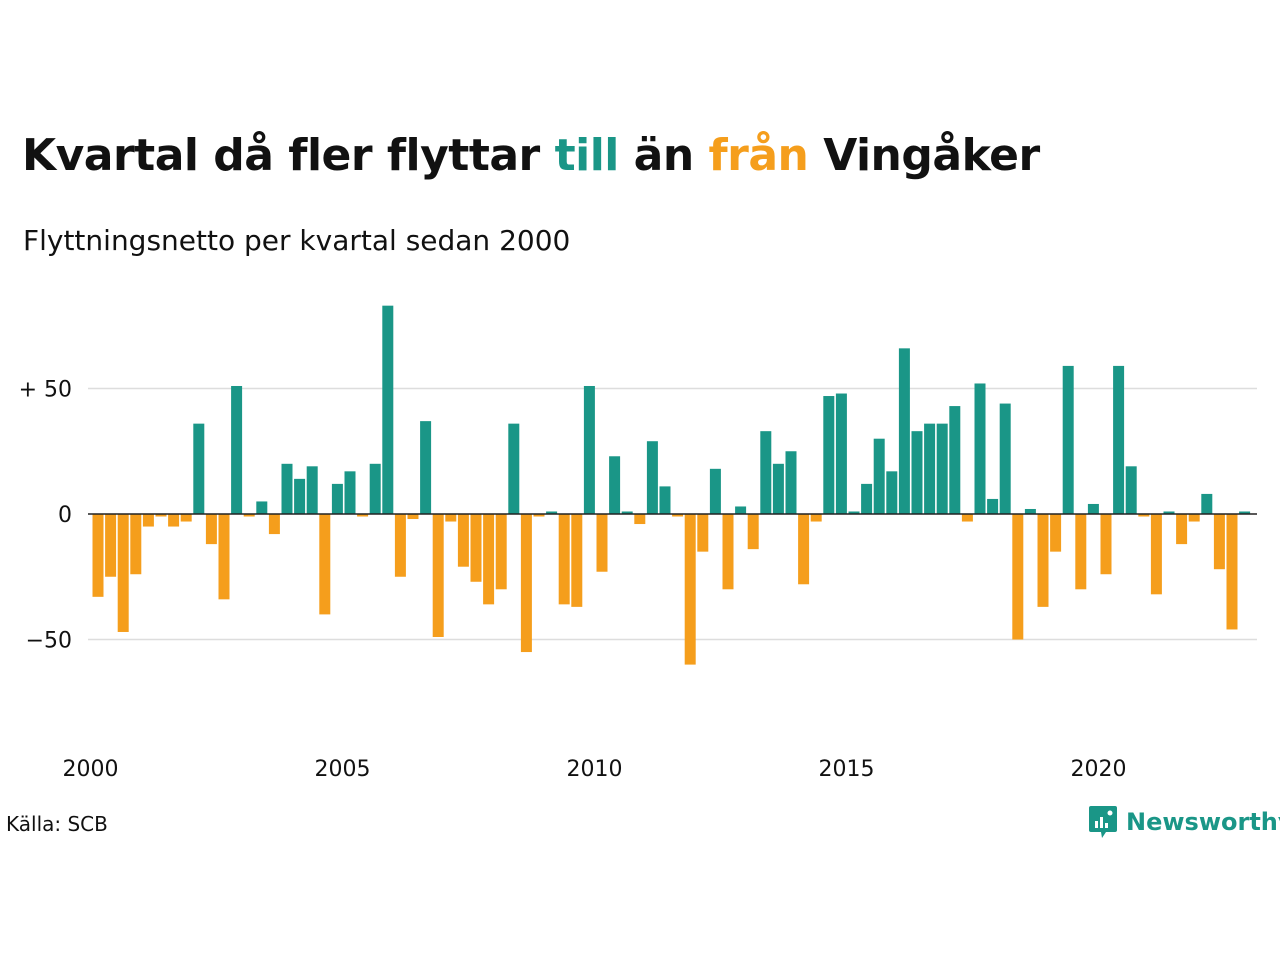 This screenshot has height=960, width=1280. I want to click on brand-name: Newsworthy, so click(1203, 822).